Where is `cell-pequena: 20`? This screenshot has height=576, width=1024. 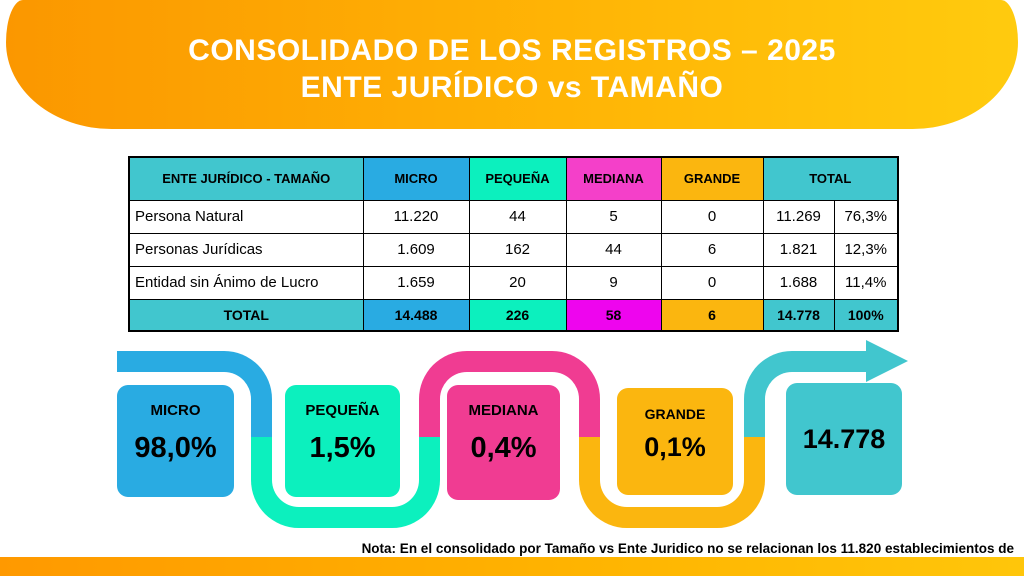 cell-pequena: 20 is located at coordinates (517, 282).